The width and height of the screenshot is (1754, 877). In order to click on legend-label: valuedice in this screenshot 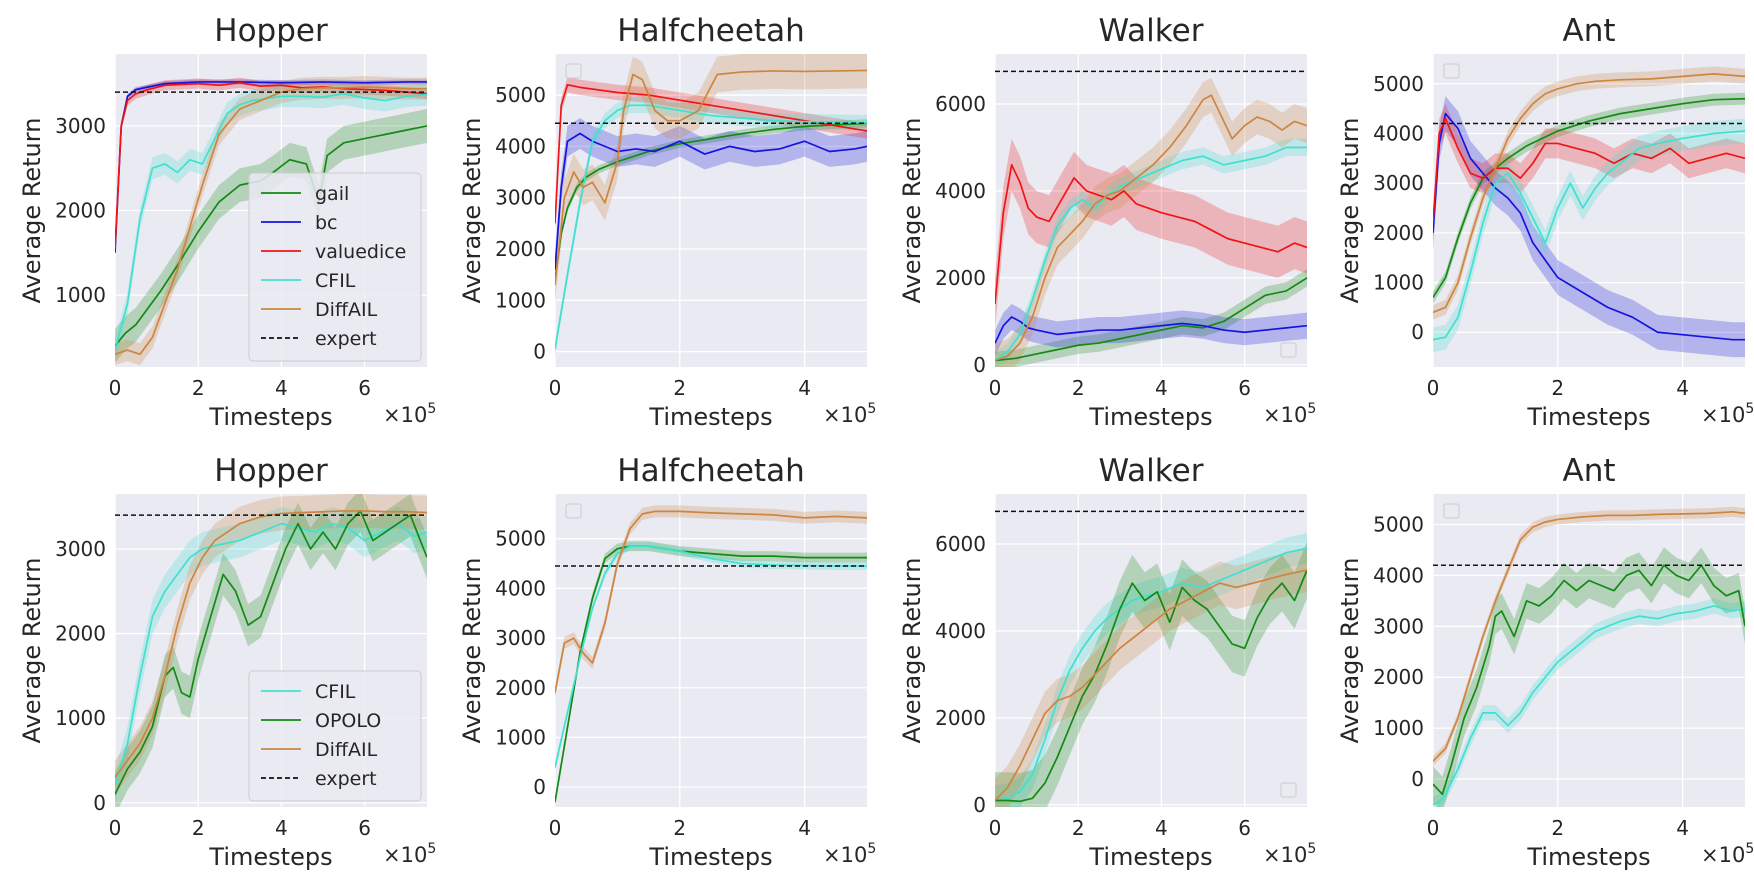, I will do `click(360, 252)`.